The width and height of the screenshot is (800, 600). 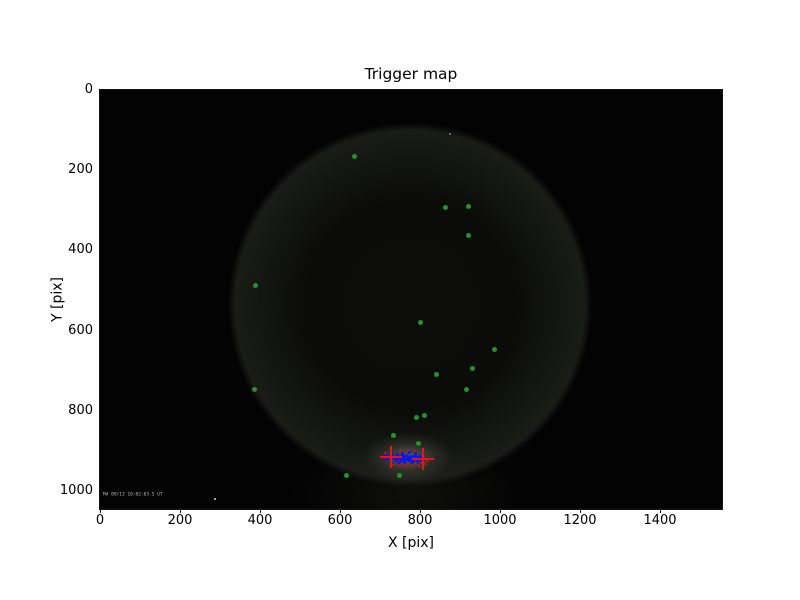 I want to click on y-tick-label: 1000, so click(x=76, y=490).